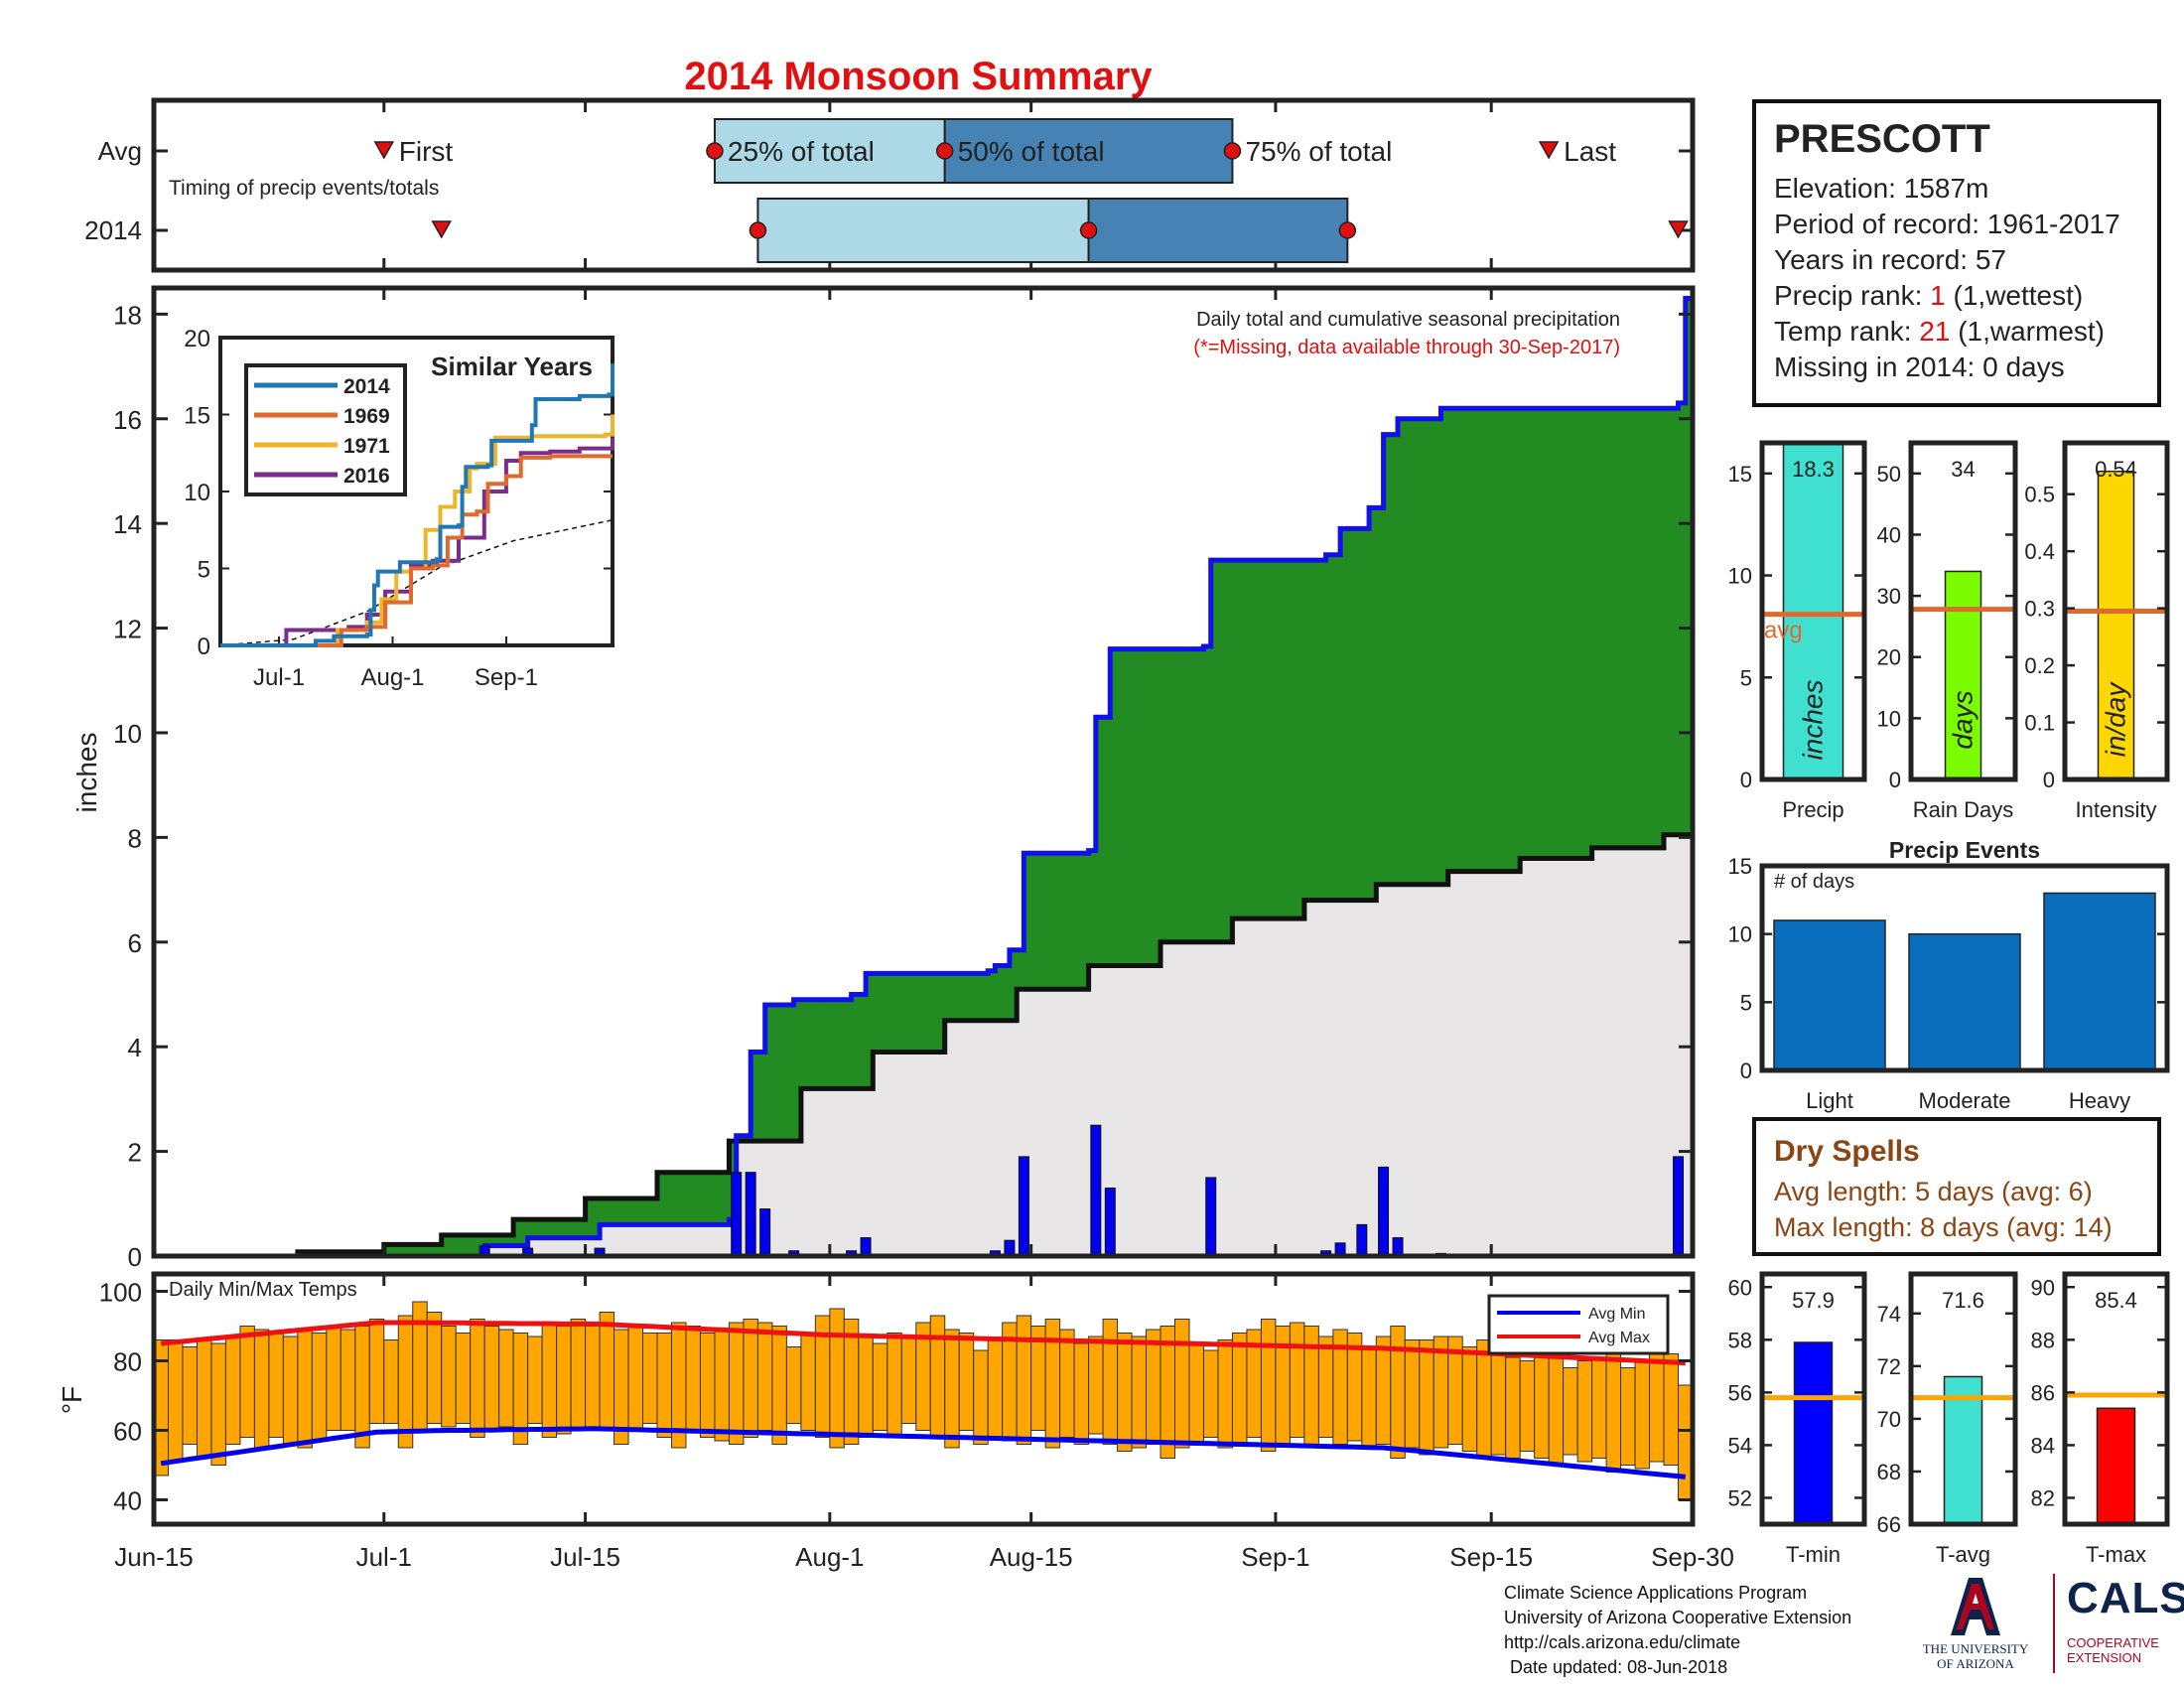 The height and width of the screenshot is (1688, 2184). Describe the element at coordinates (113, 230) in the screenshot. I see `timing-row-label-1: 2014` at that location.